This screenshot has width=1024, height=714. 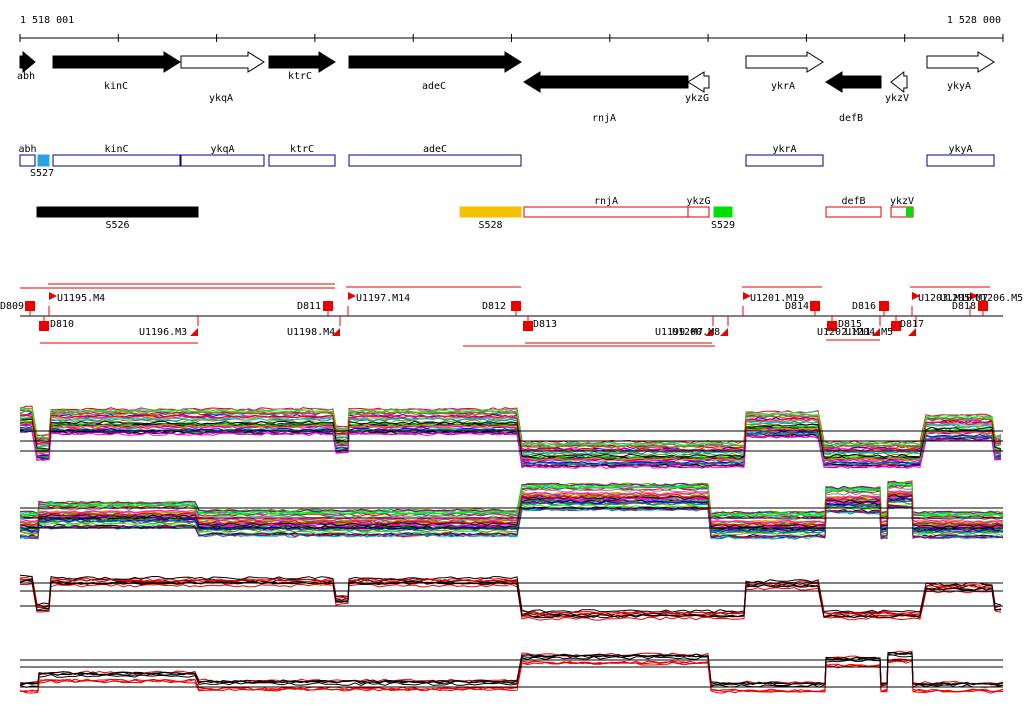 What do you see at coordinates (221, 98) in the screenshot?
I see `gene-label: ykqA` at bounding box center [221, 98].